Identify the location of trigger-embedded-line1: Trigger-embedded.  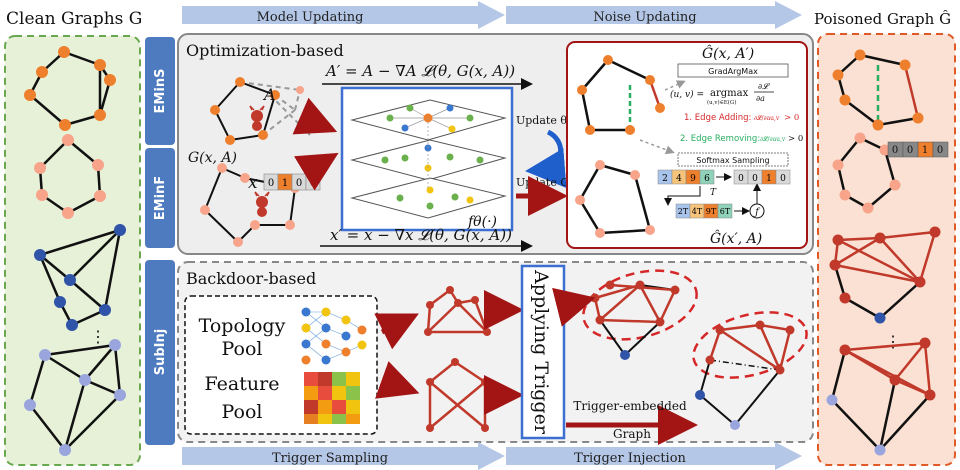
(630, 406).